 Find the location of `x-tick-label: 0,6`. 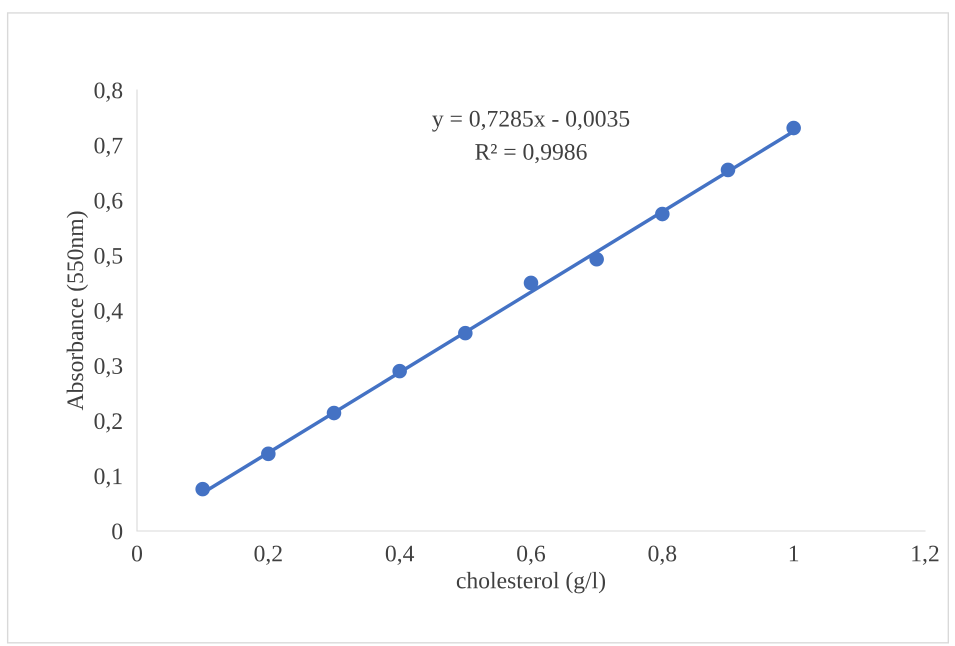

x-tick-label: 0,6 is located at coordinates (531, 555).